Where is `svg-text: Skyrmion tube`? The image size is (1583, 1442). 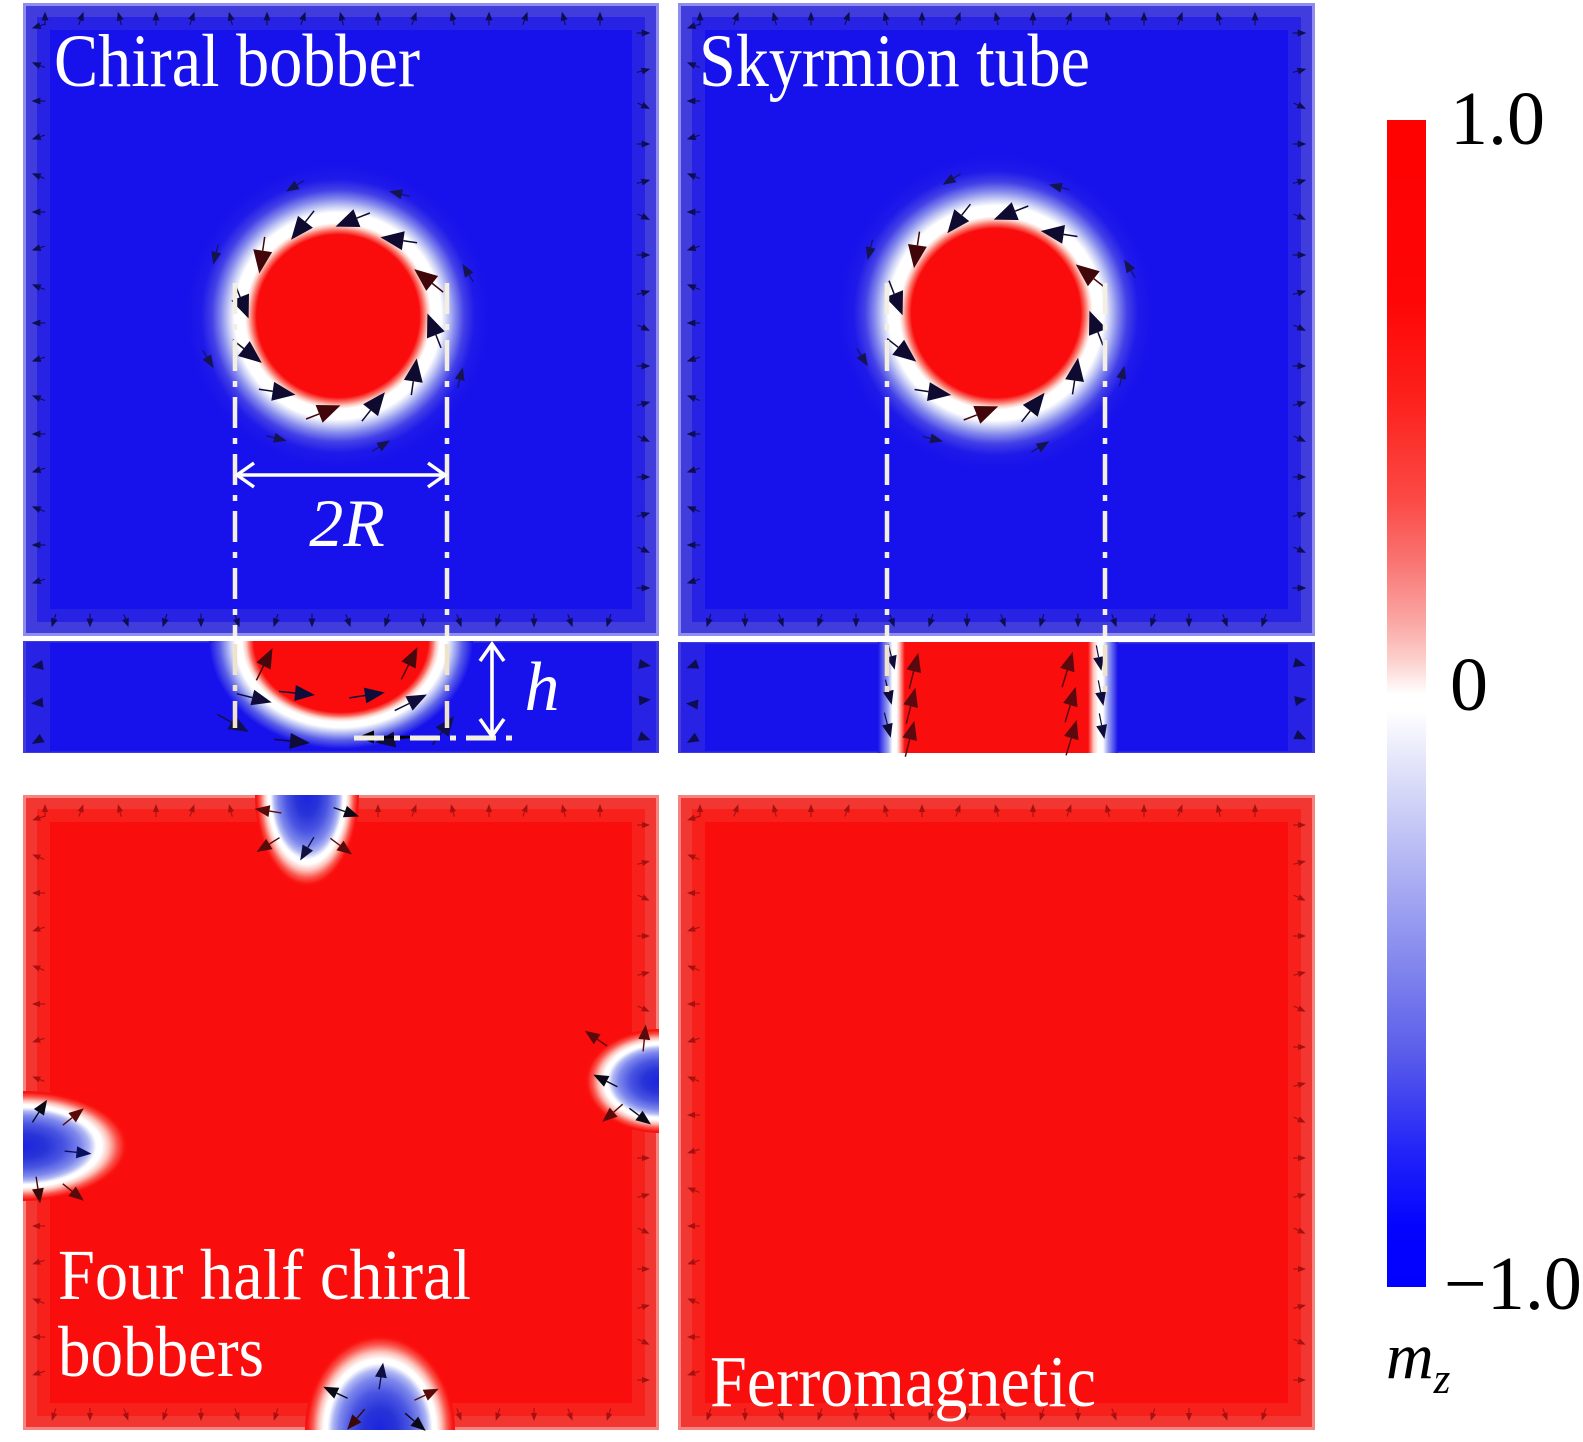
svg-text: Skyrmion tube is located at coordinates (894, 61).